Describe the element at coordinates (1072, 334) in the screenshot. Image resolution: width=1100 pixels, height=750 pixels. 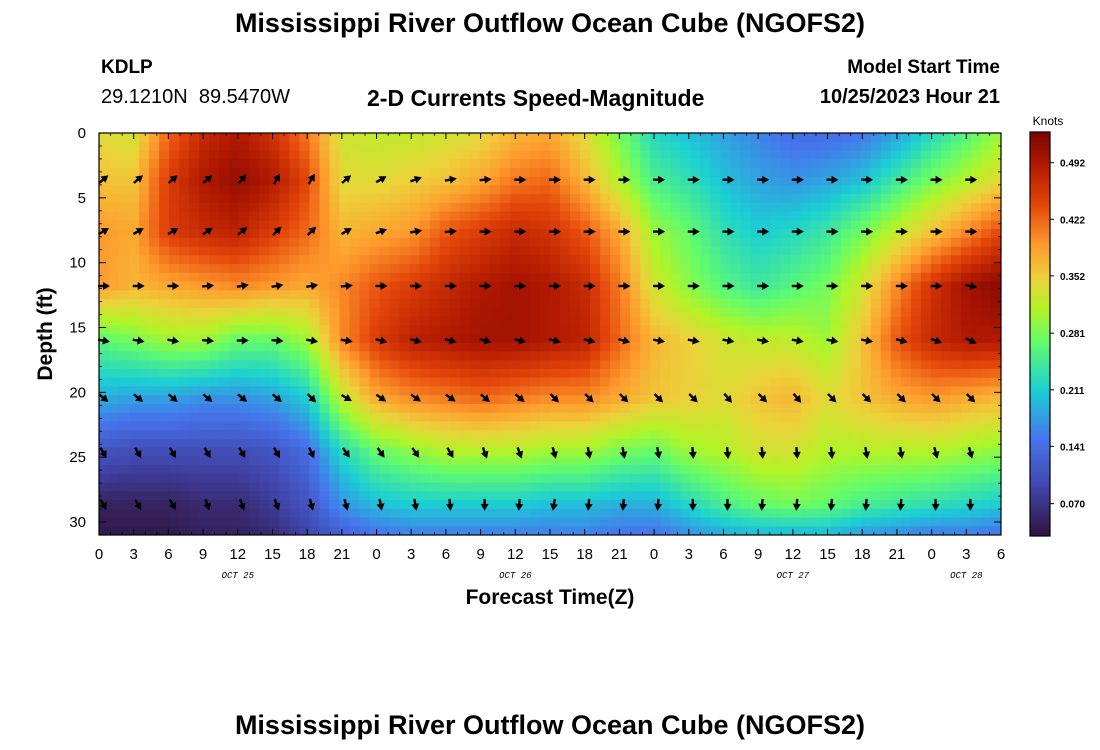
I see `colorbar-tick-label: 0.281` at that location.